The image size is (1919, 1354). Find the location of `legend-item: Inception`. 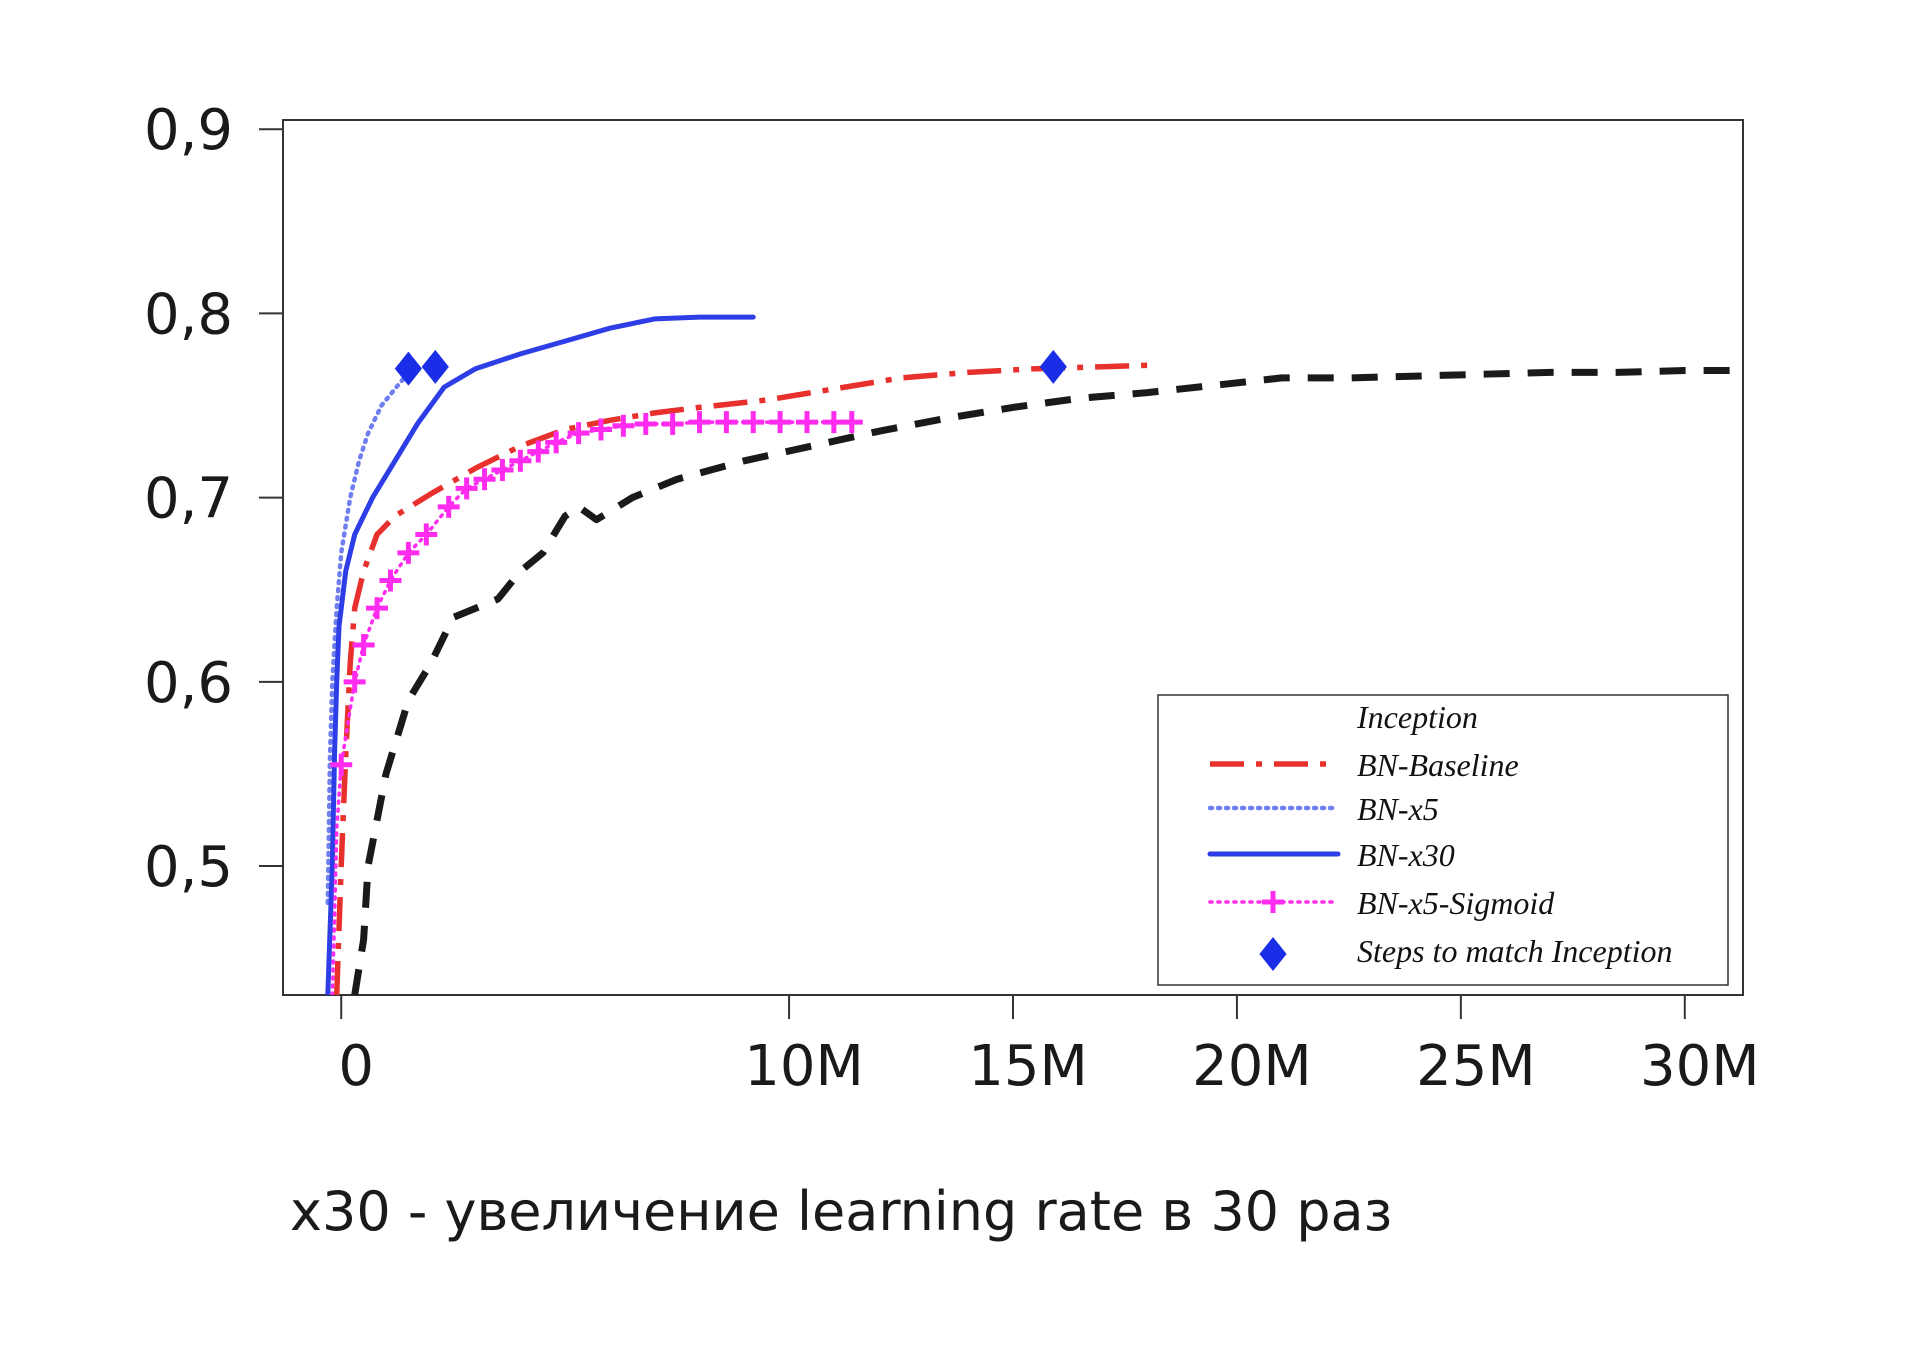

legend-item: Inception is located at coordinates (1417, 717).